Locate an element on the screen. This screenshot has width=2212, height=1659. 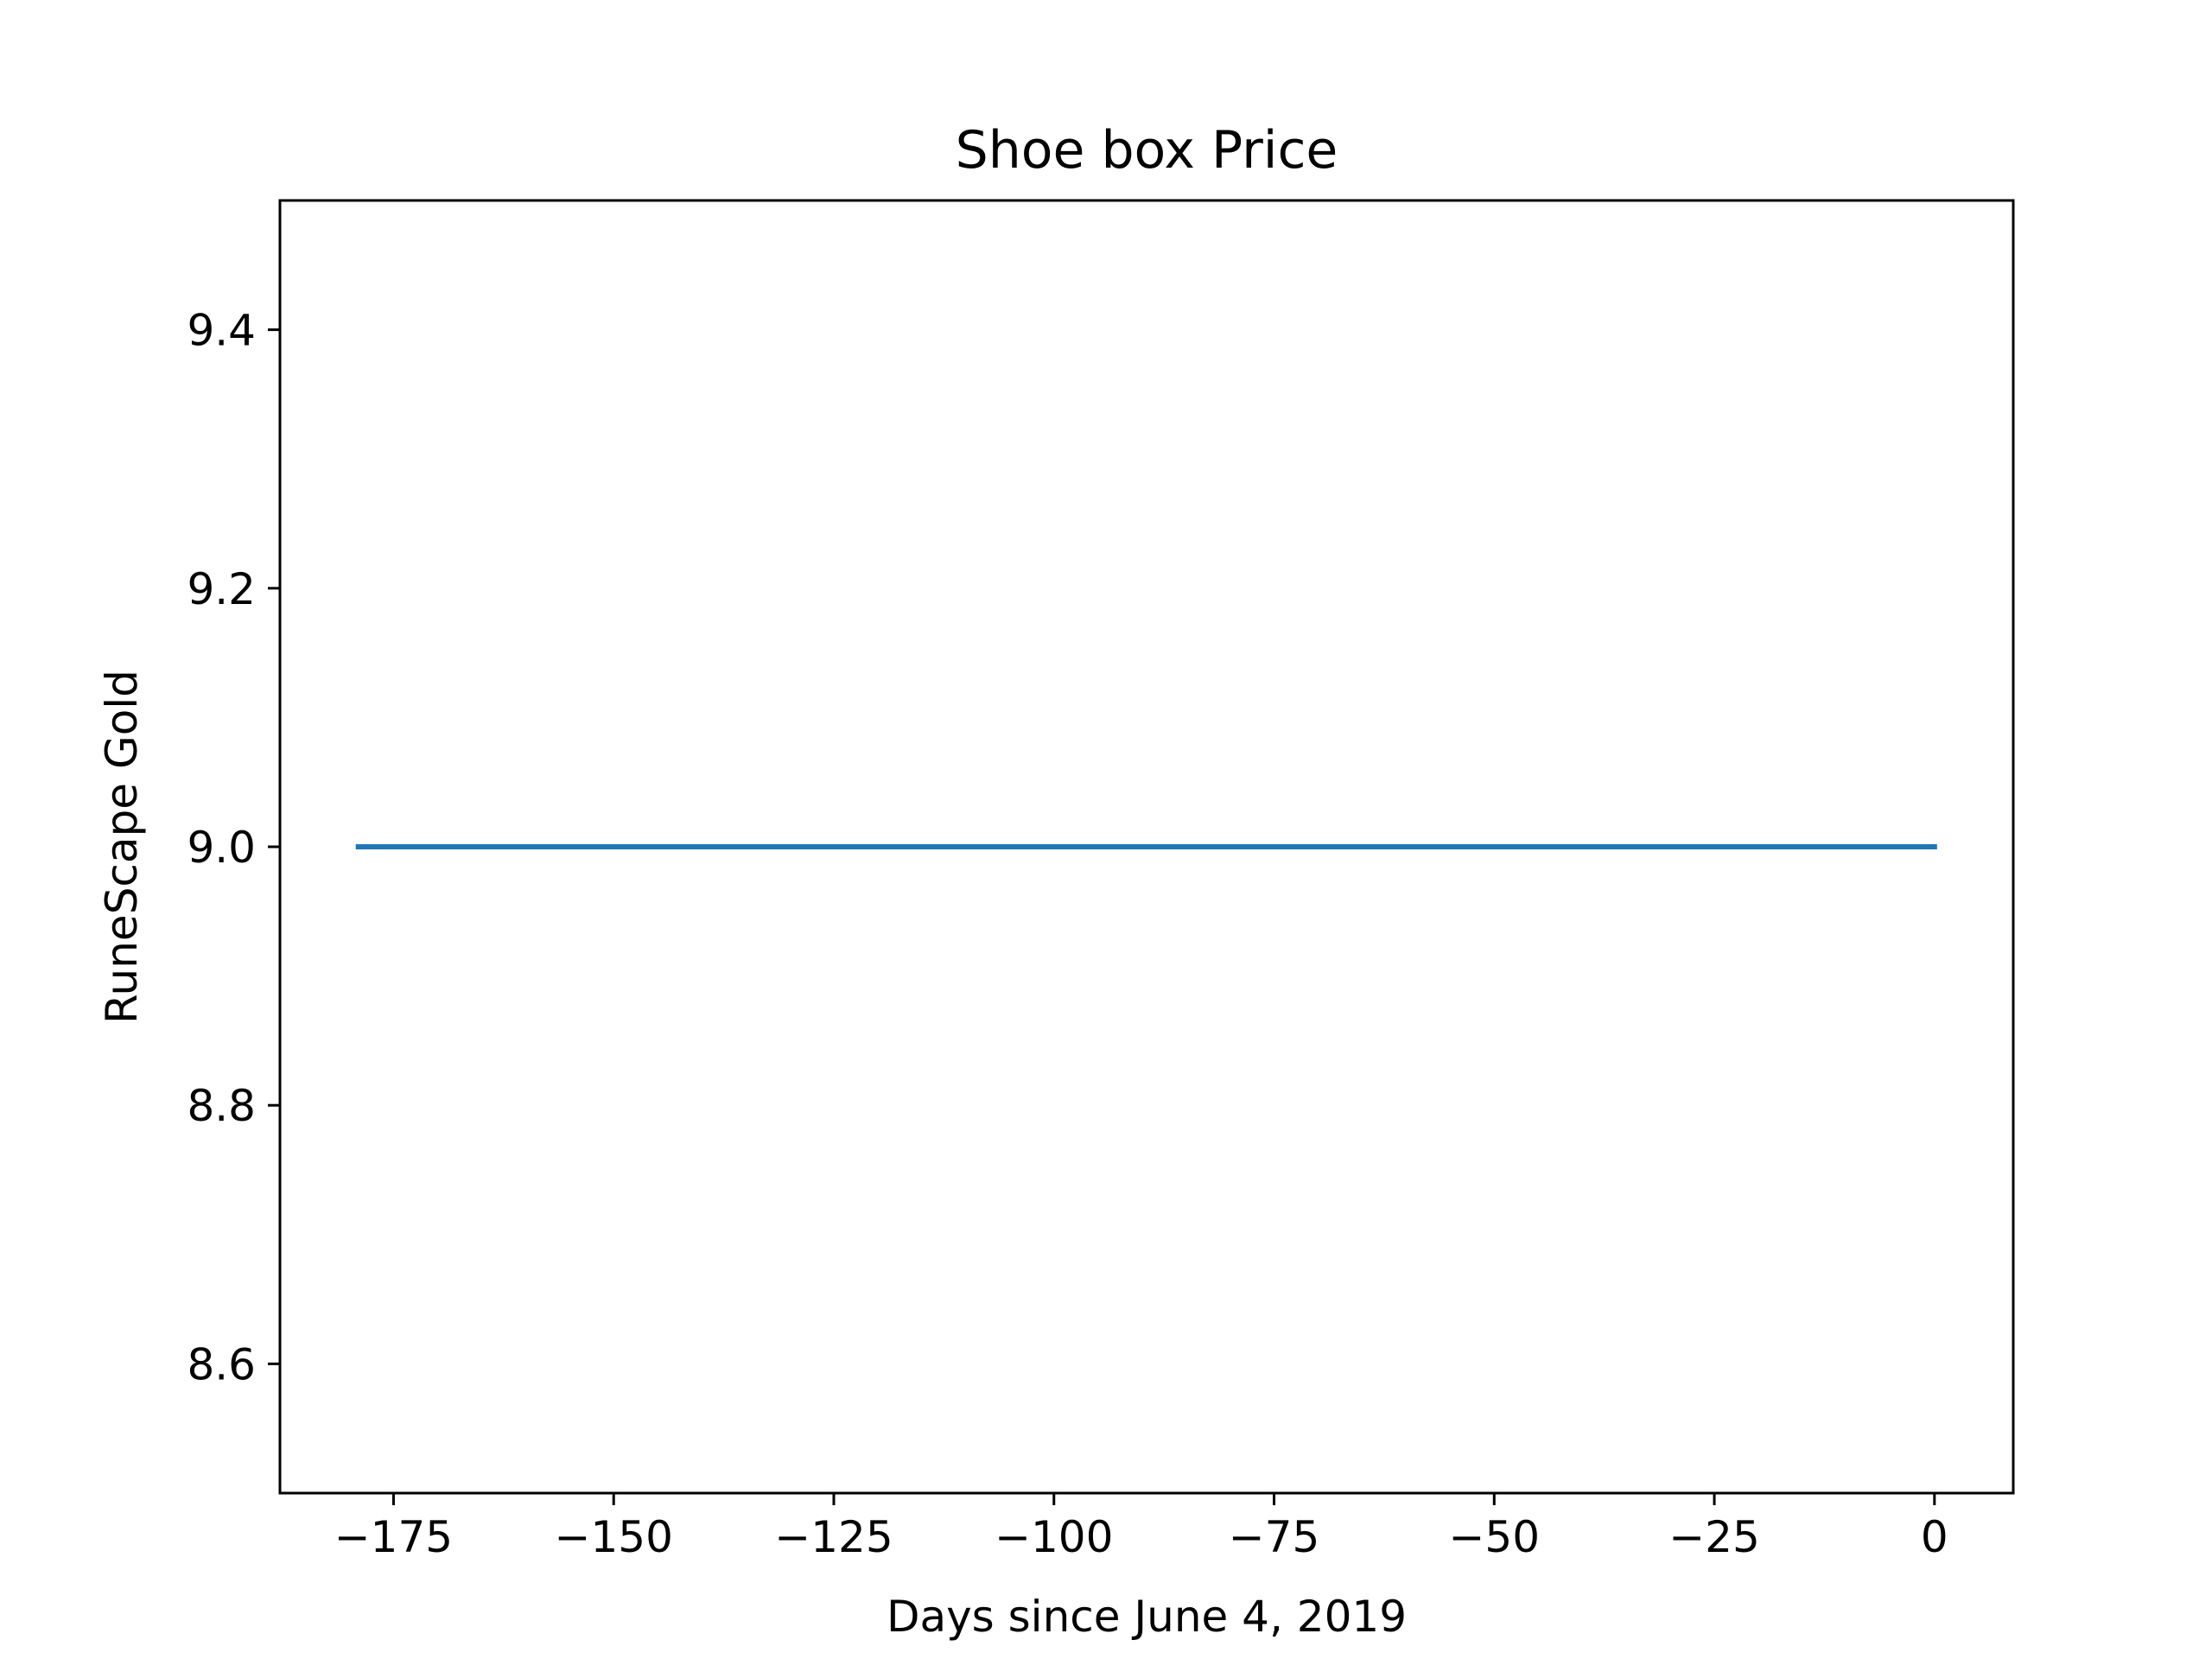
chart-title: Shoe box Price is located at coordinates (1147, 150).